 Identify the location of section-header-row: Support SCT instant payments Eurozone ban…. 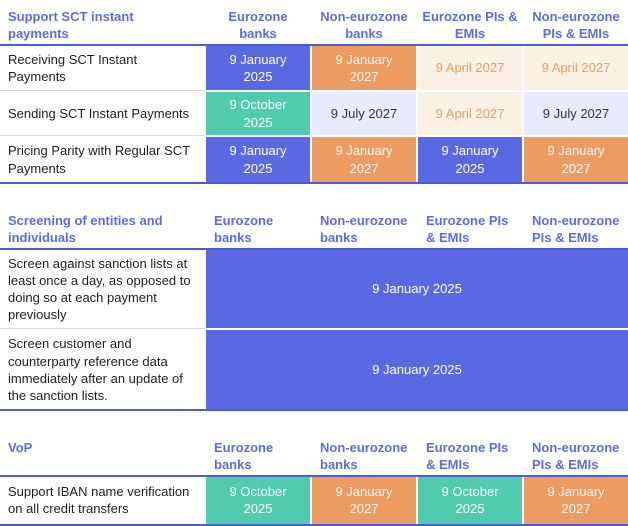
(314, 22).